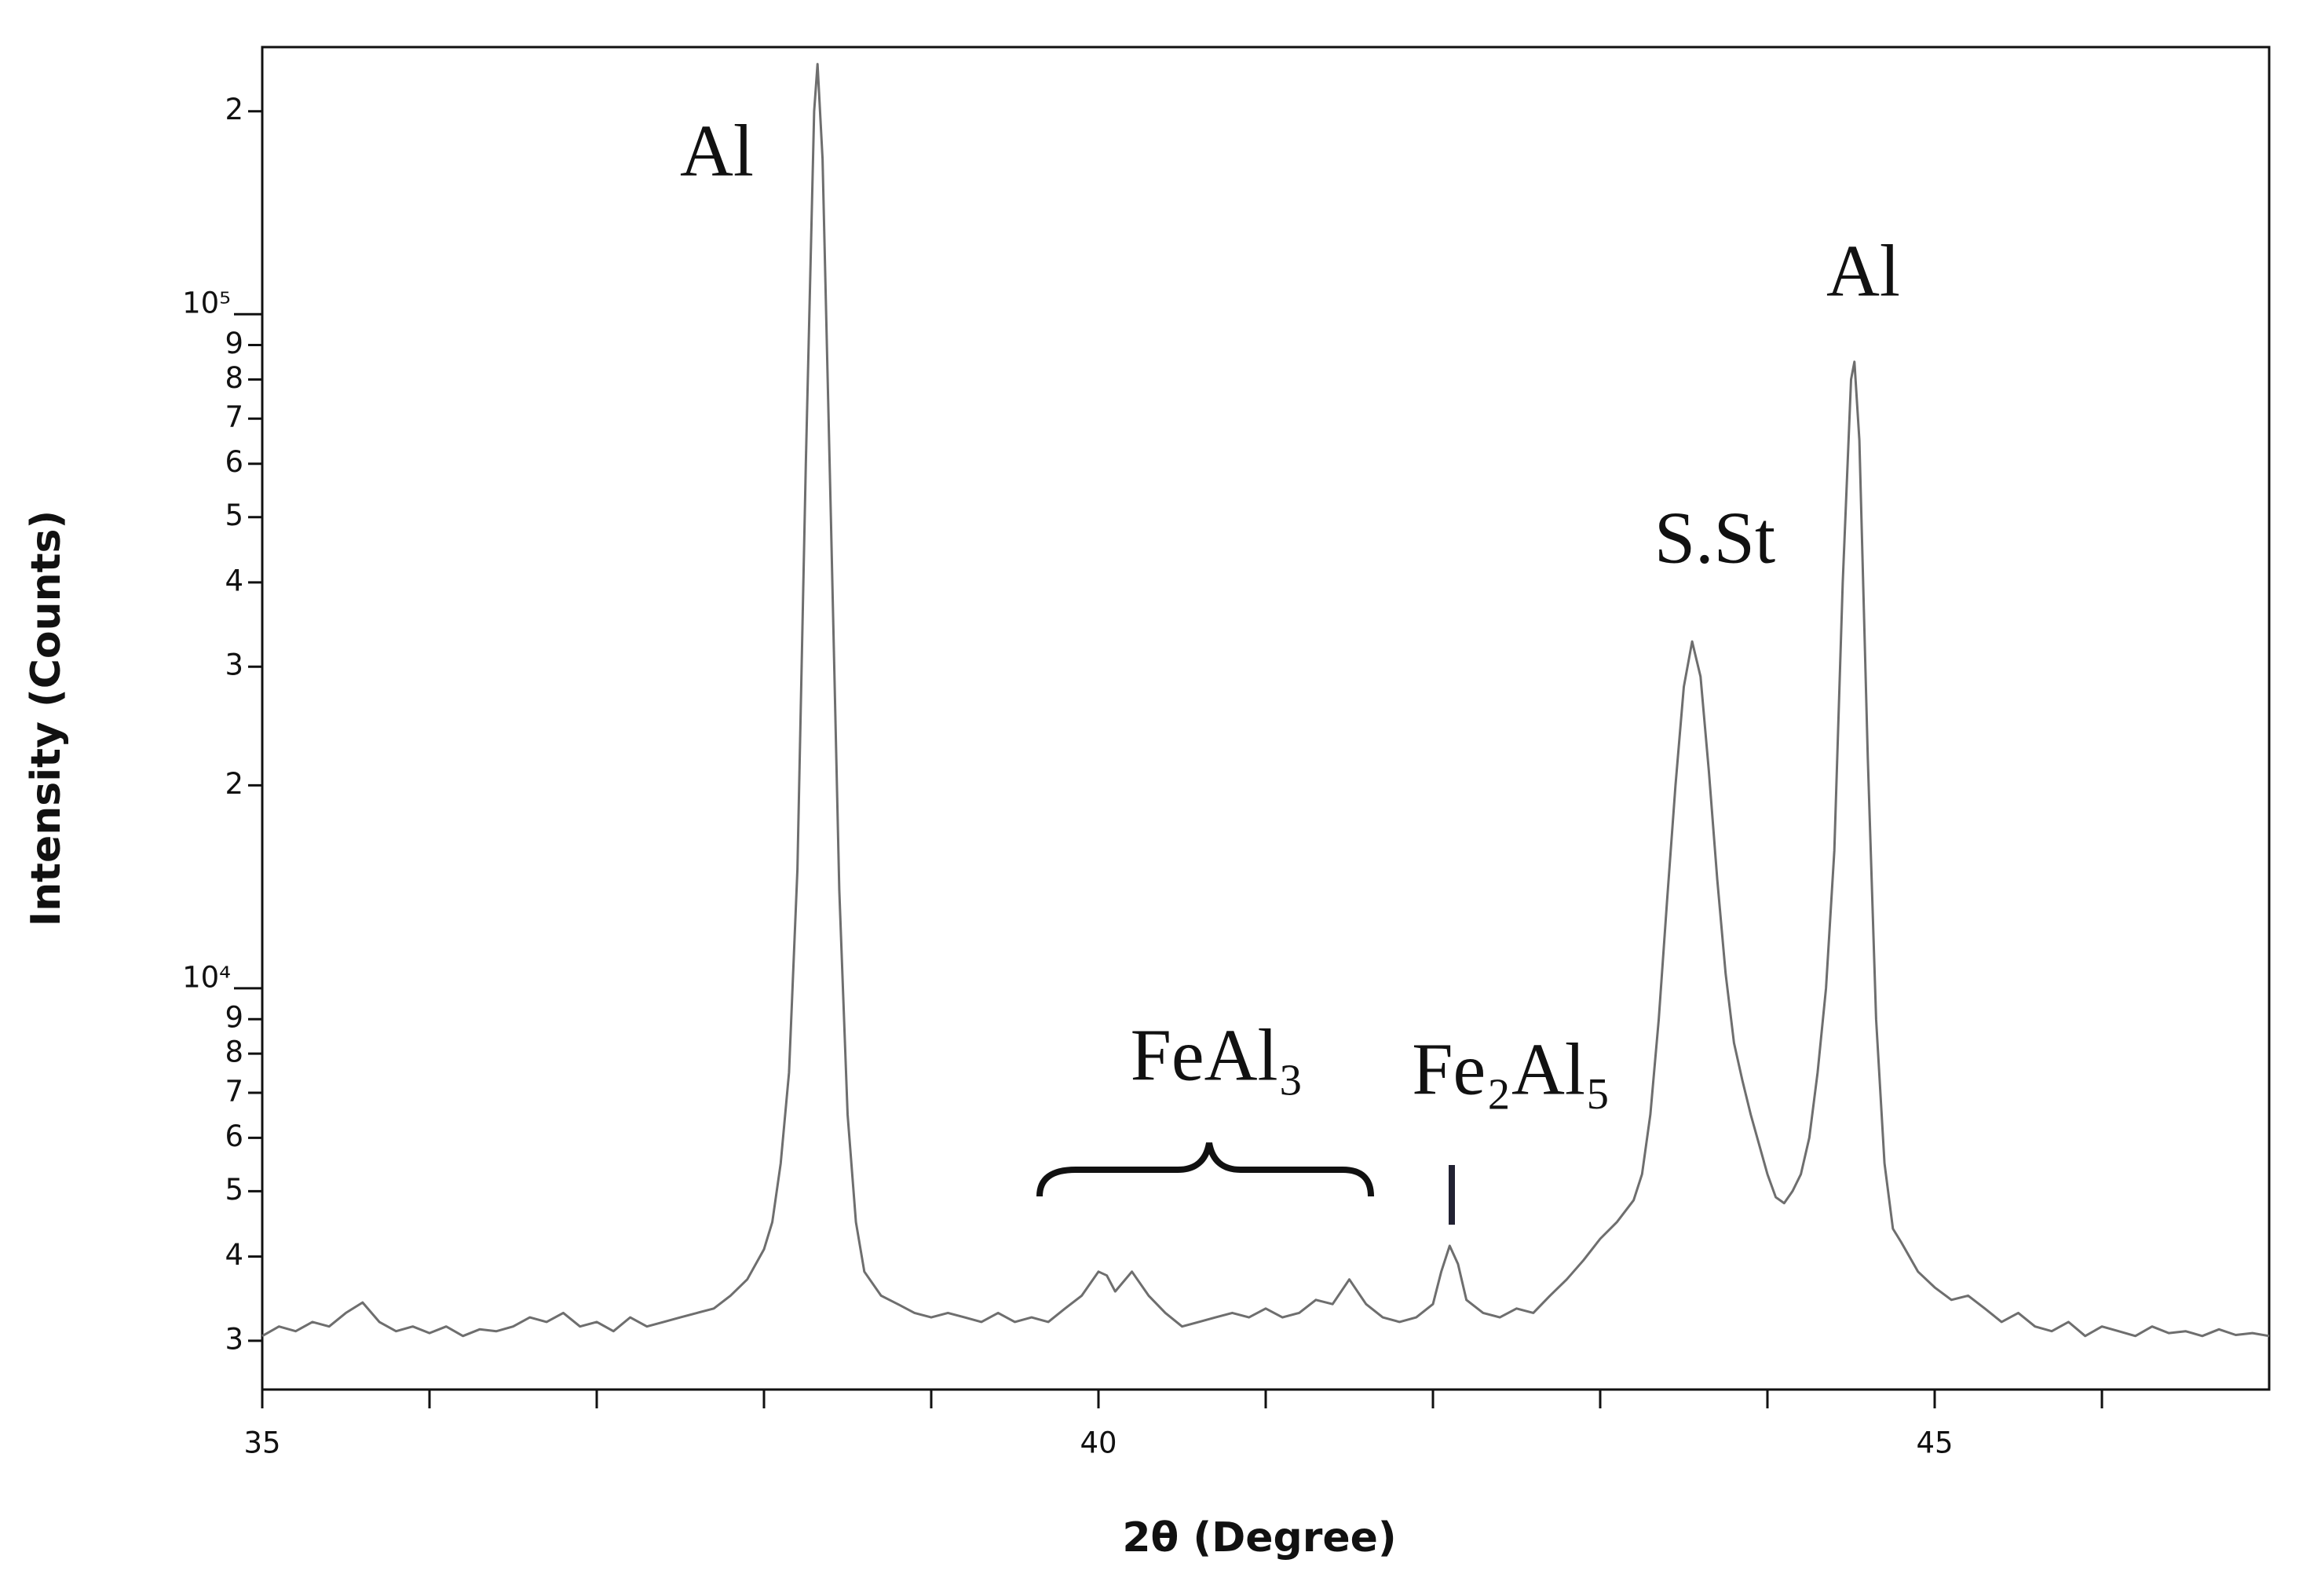  What do you see at coordinates (1098, 1443) in the screenshot?
I see `x-tick-label: 40` at bounding box center [1098, 1443].